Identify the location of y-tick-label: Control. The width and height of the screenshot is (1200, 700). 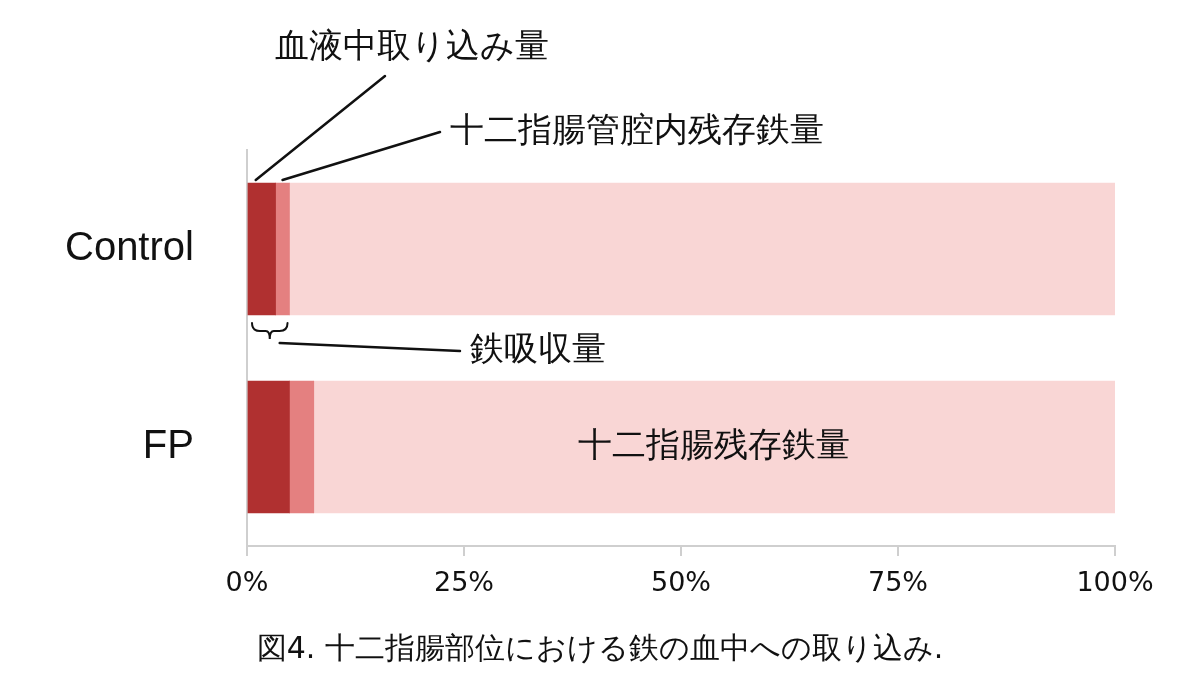
(129, 246).